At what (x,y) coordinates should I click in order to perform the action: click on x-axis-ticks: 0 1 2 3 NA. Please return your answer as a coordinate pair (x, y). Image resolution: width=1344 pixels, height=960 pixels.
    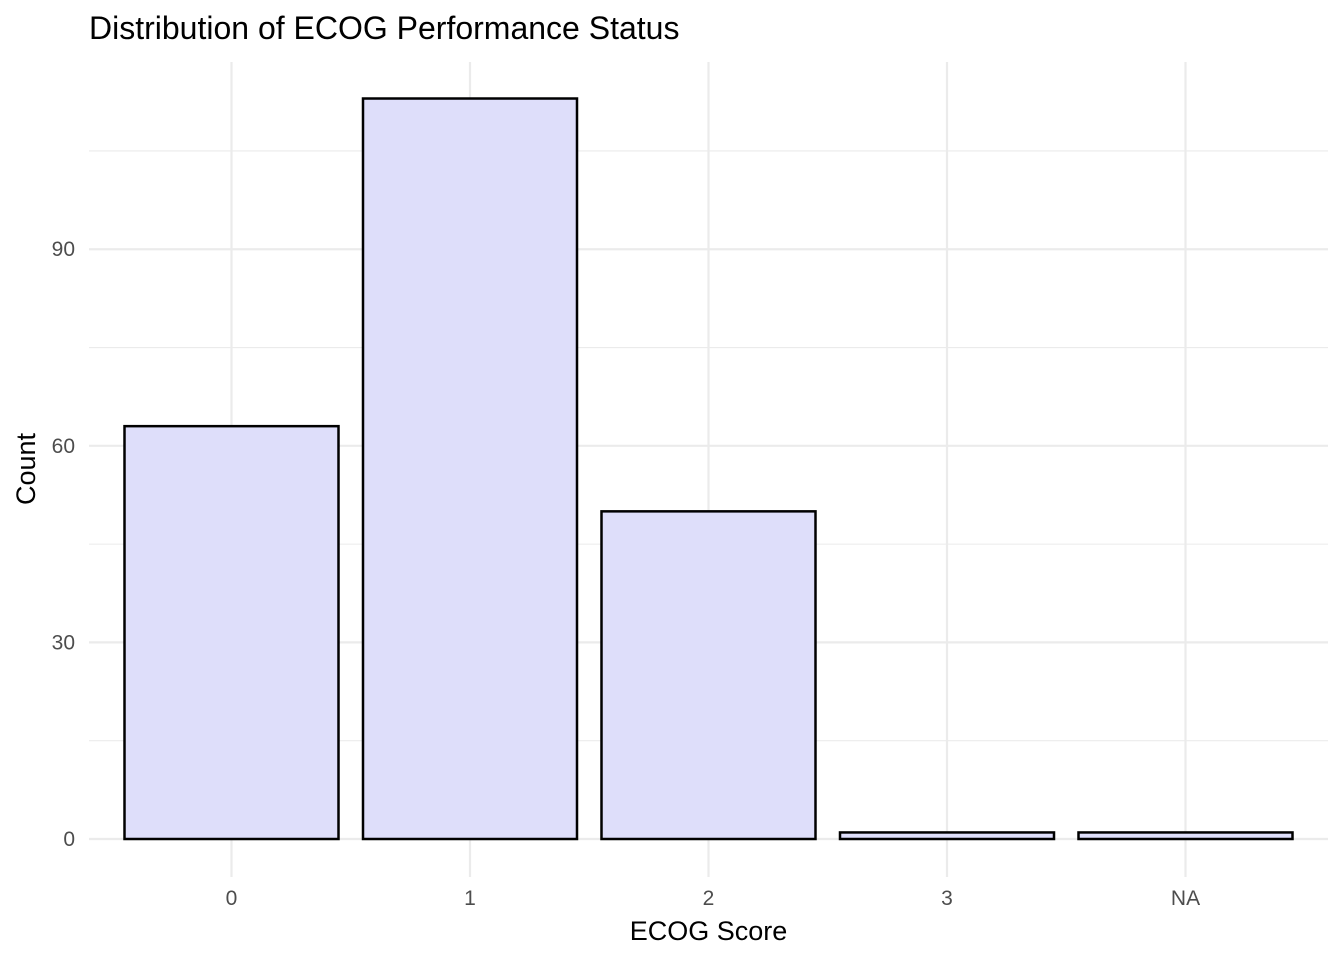
    Looking at the image, I should click on (713, 898).